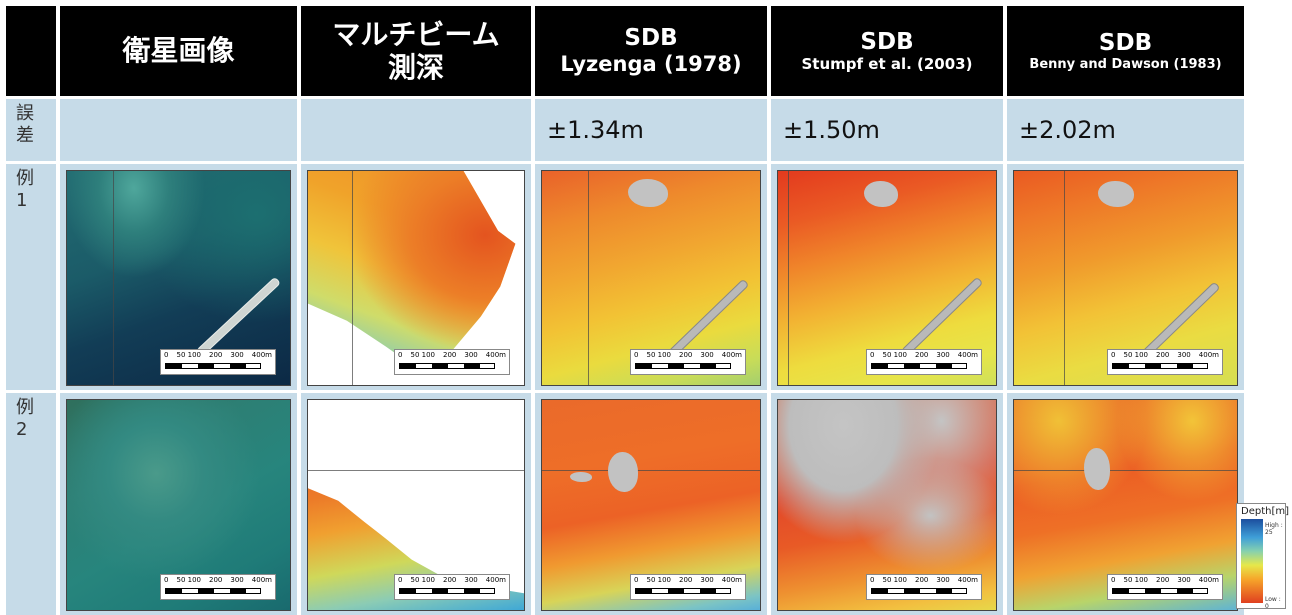 This screenshot has width=1292, height=615. What do you see at coordinates (1125, 42) in the screenshot?
I see `header-benny-line1: SDB` at bounding box center [1125, 42].